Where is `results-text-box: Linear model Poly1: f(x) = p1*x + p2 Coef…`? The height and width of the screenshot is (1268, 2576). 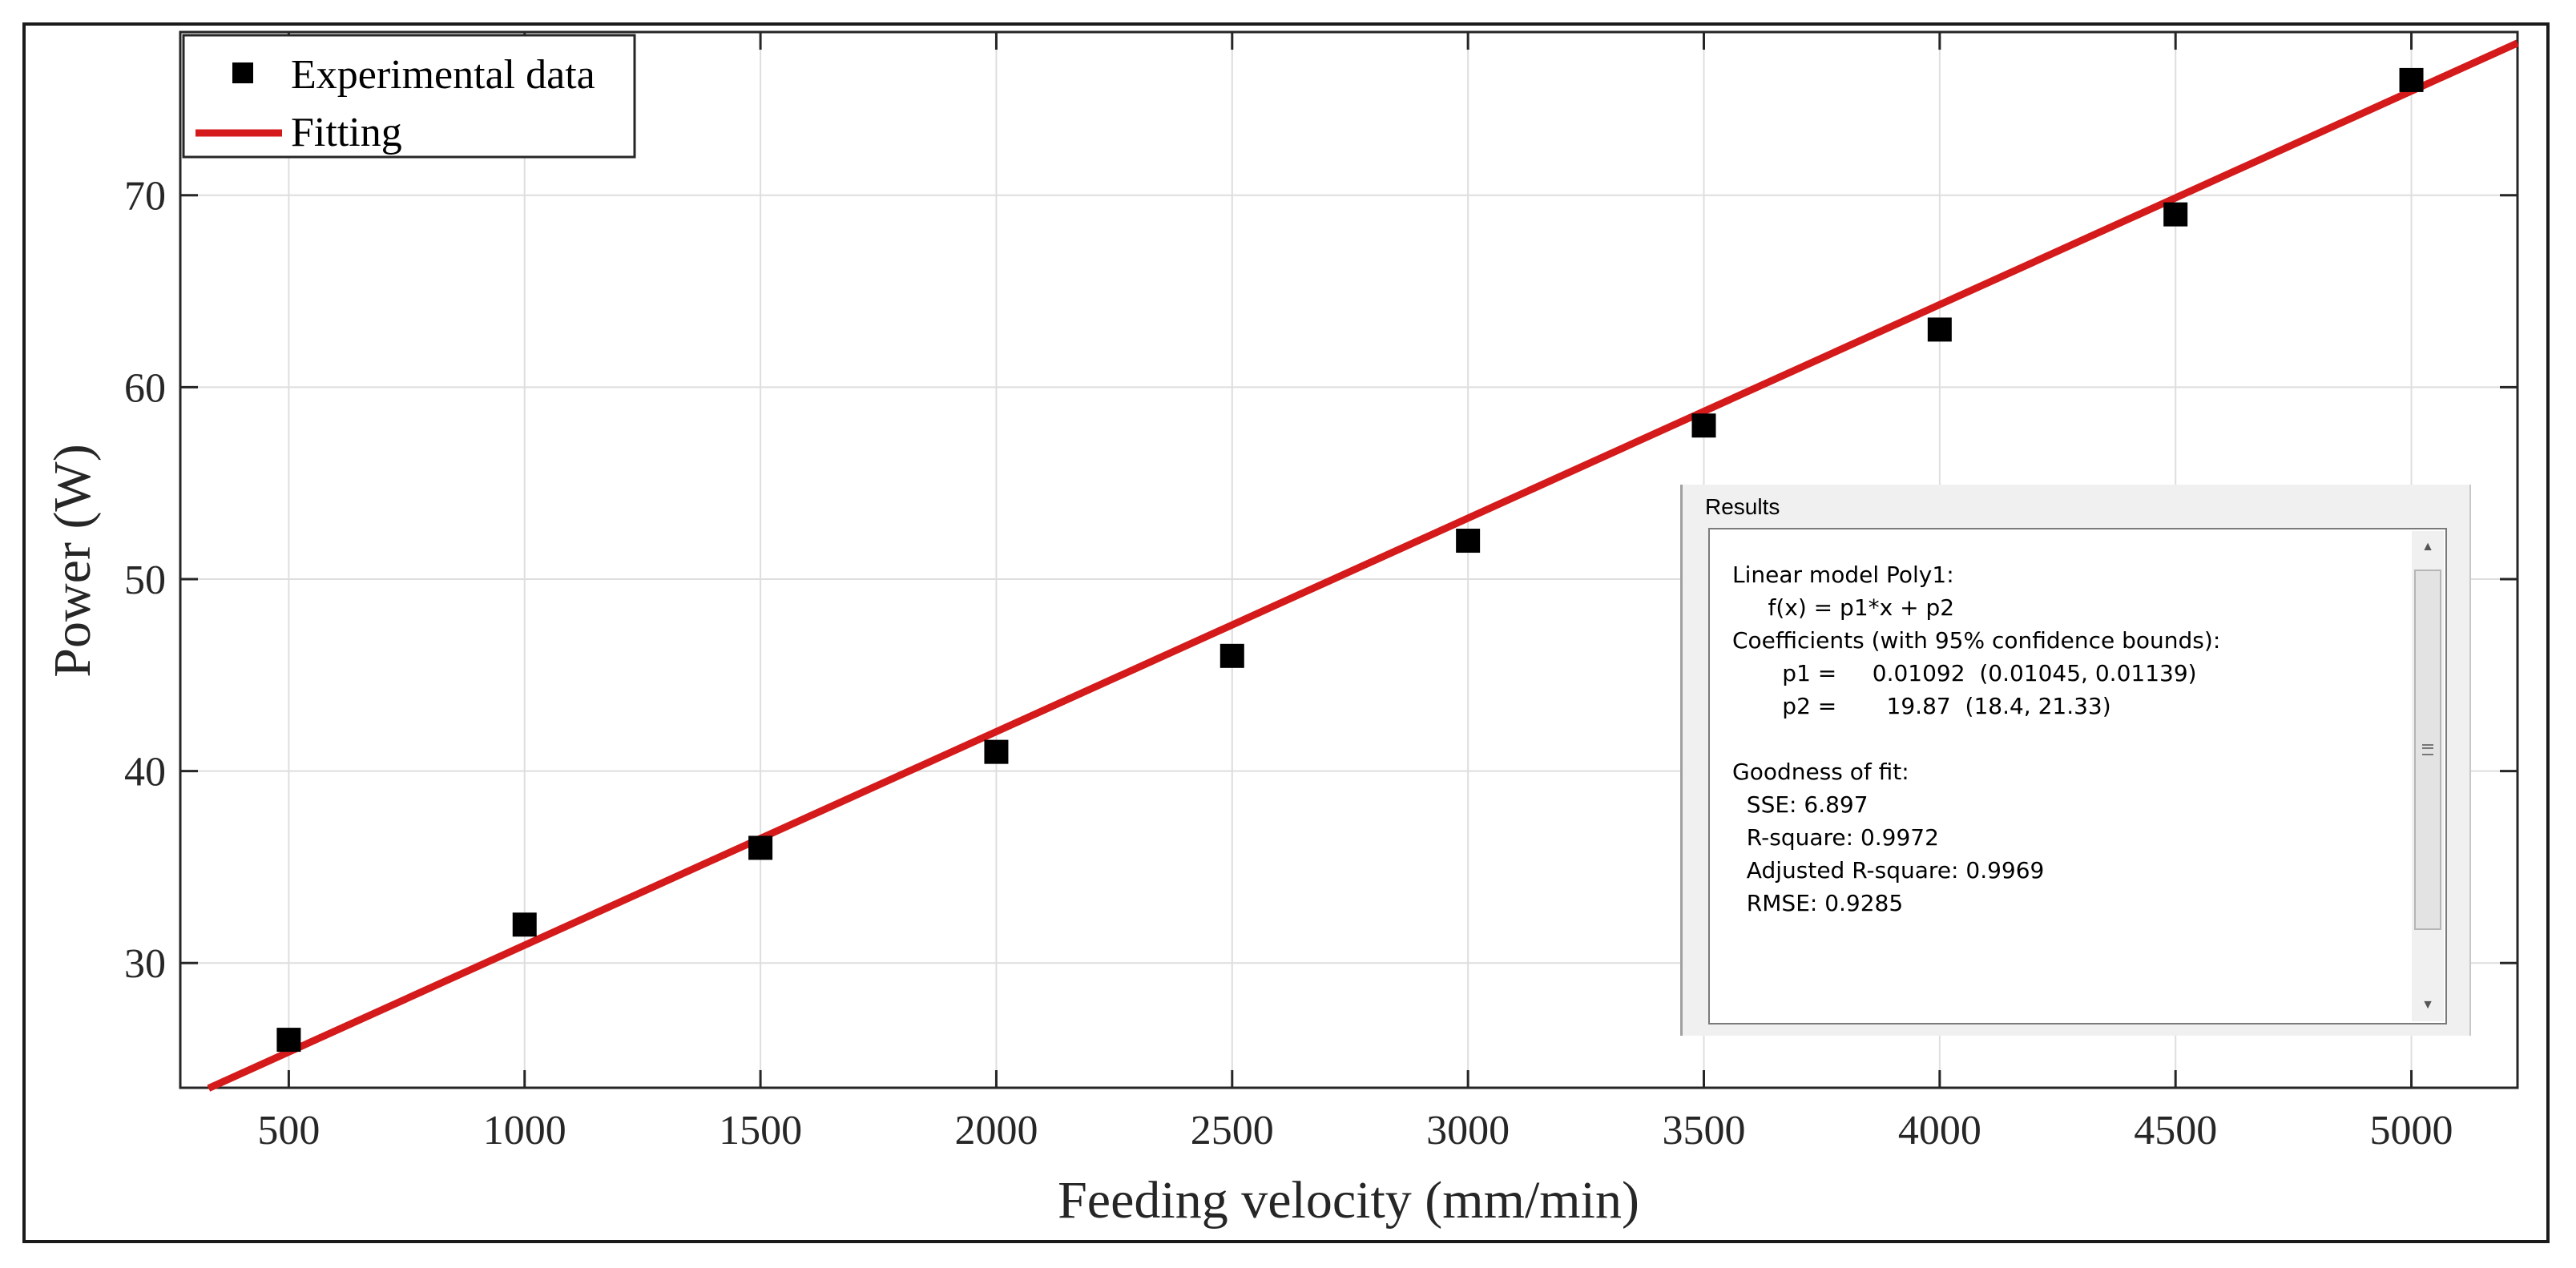
results-text-box: Linear model Poly1: f(x) = p1*x + p2 Coef… is located at coordinates (2077, 776).